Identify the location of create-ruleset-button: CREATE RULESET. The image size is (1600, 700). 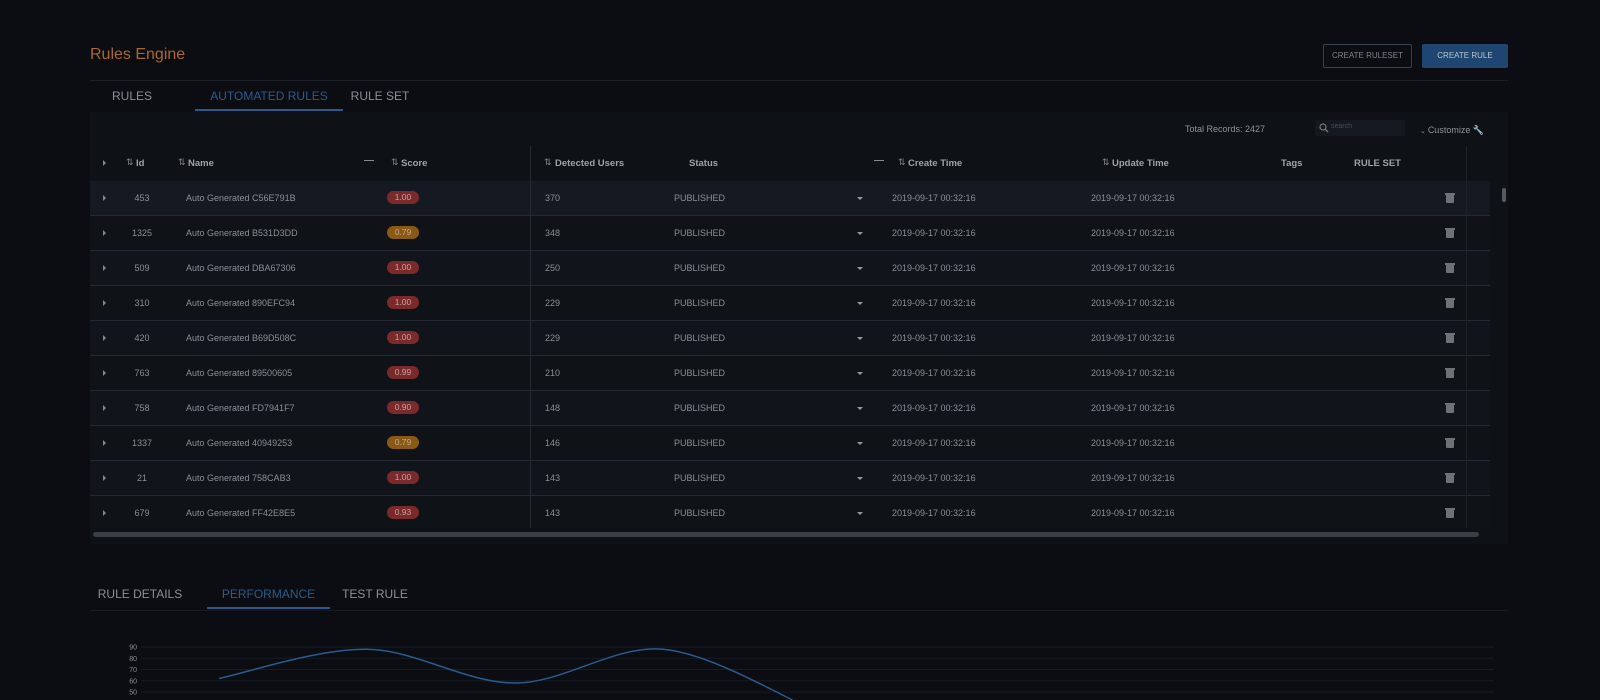
(1367, 56).